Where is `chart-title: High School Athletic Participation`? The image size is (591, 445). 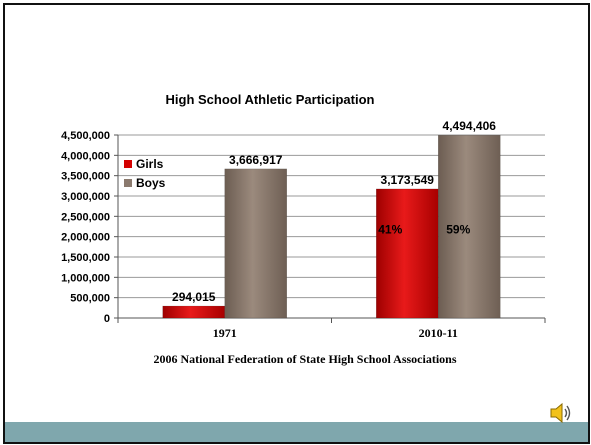 chart-title: High School Athletic Participation is located at coordinates (270, 99).